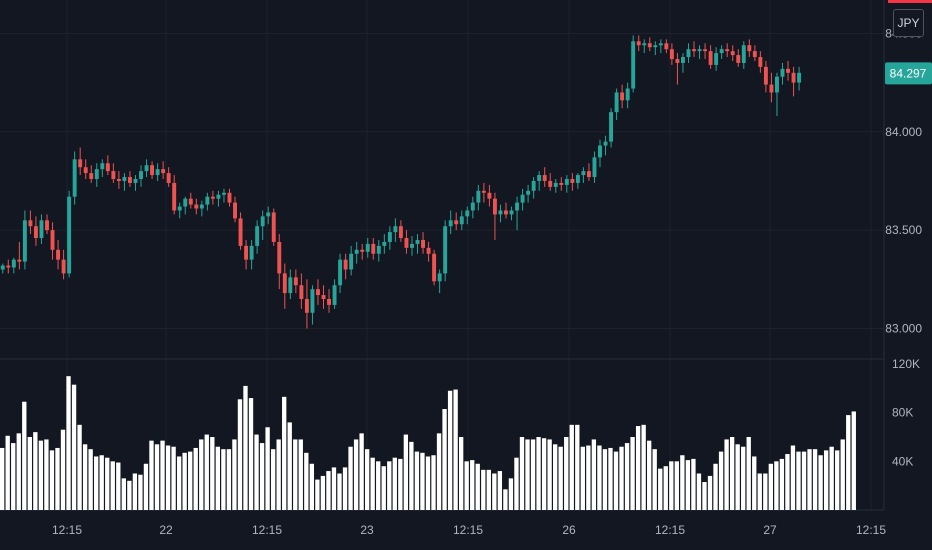  Describe the element at coordinates (908, 73) in the screenshot. I see `last-price-background` at that location.